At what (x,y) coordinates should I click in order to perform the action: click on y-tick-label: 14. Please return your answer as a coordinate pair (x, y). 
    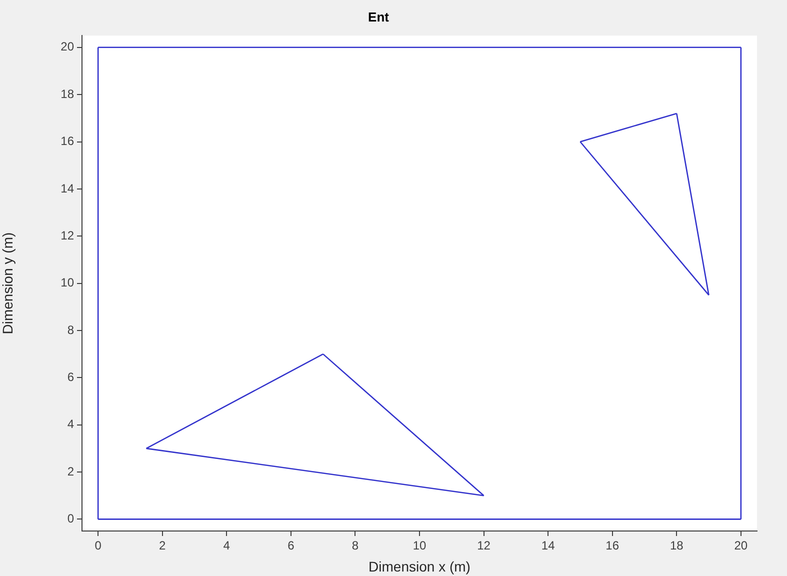
    Looking at the image, I should click on (67, 188).